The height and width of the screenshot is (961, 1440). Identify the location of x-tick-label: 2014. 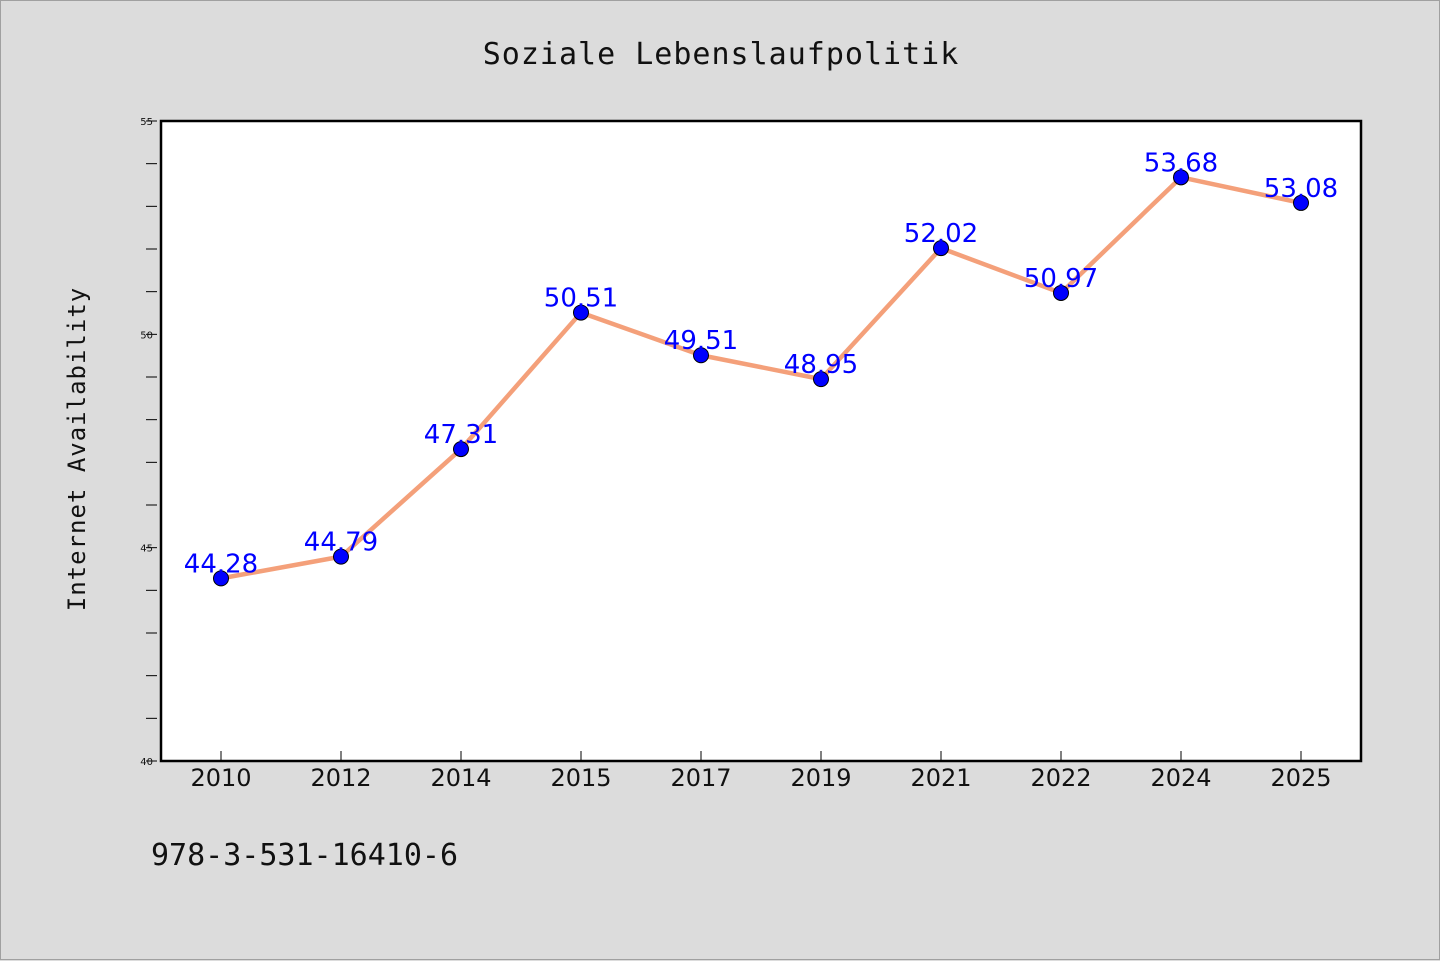
(460, 778).